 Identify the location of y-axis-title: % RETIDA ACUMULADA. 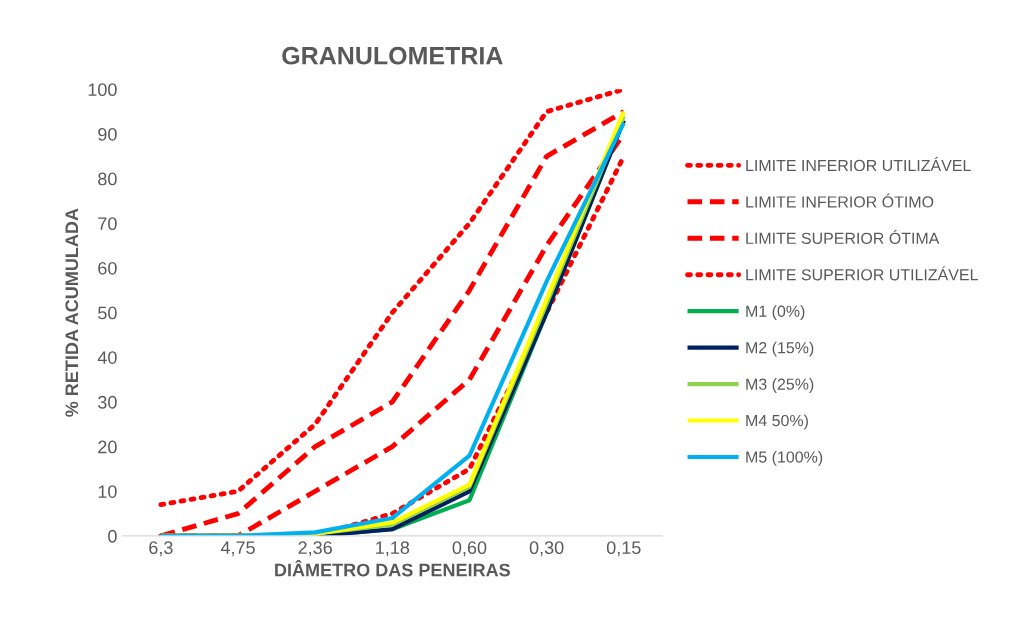
(72, 312).